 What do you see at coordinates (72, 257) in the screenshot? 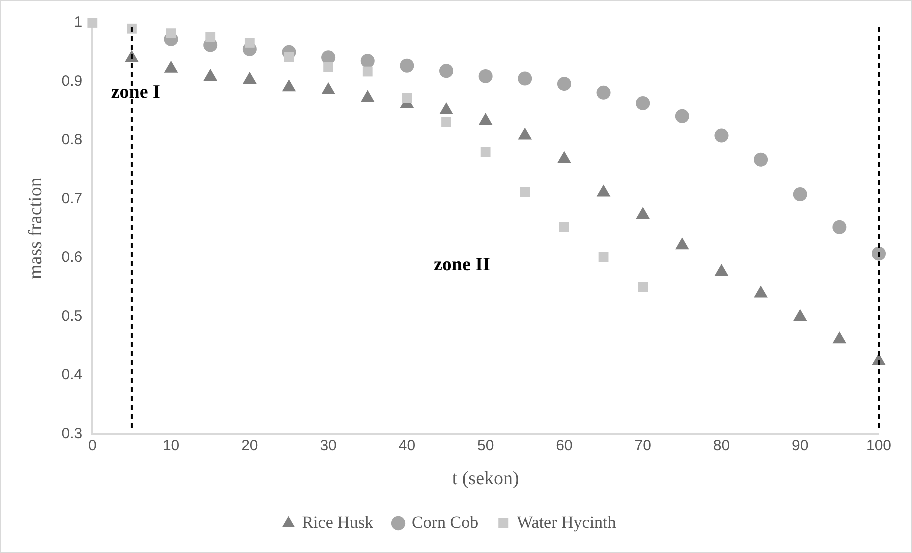
I see `y-tick-label: 0.6` at bounding box center [72, 257].